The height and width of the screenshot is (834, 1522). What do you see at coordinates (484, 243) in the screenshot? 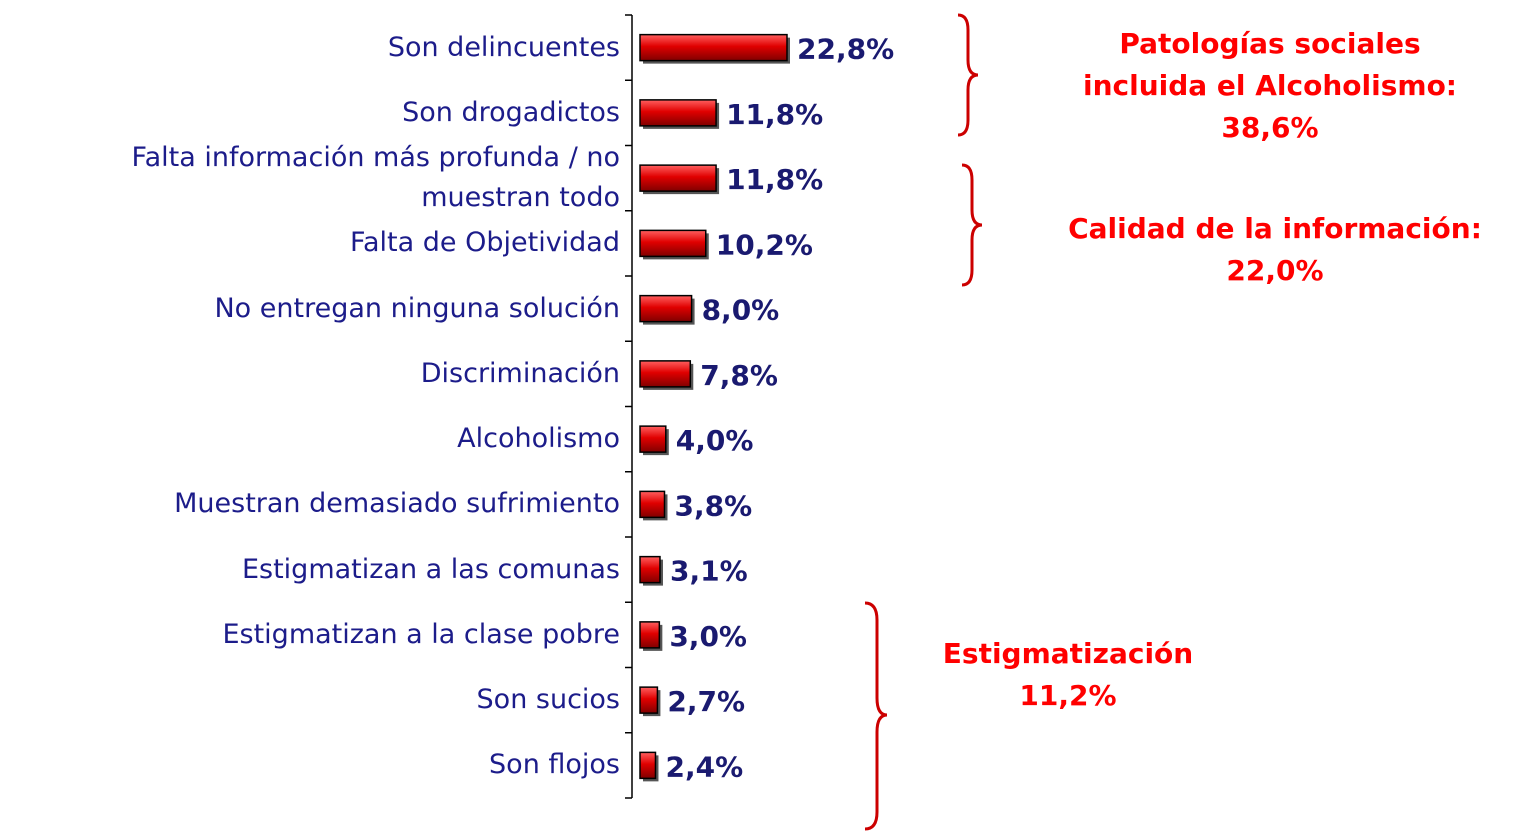
I see `category-label: Falta de Objetividad` at bounding box center [484, 243].